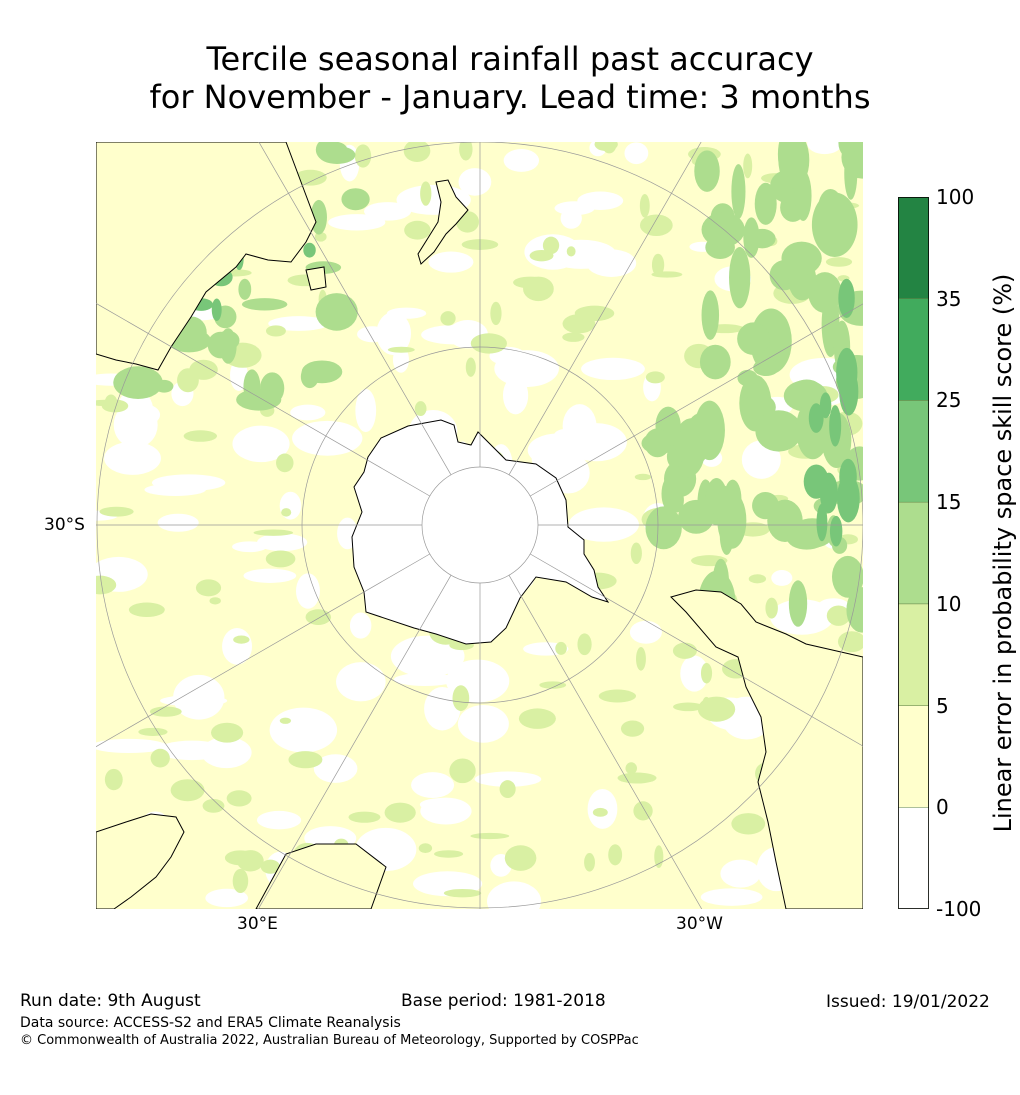 This screenshot has height=1095, width=1020. What do you see at coordinates (140, 861) in the screenshot?
I see `africa-outline` at bounding box center [140, 861].